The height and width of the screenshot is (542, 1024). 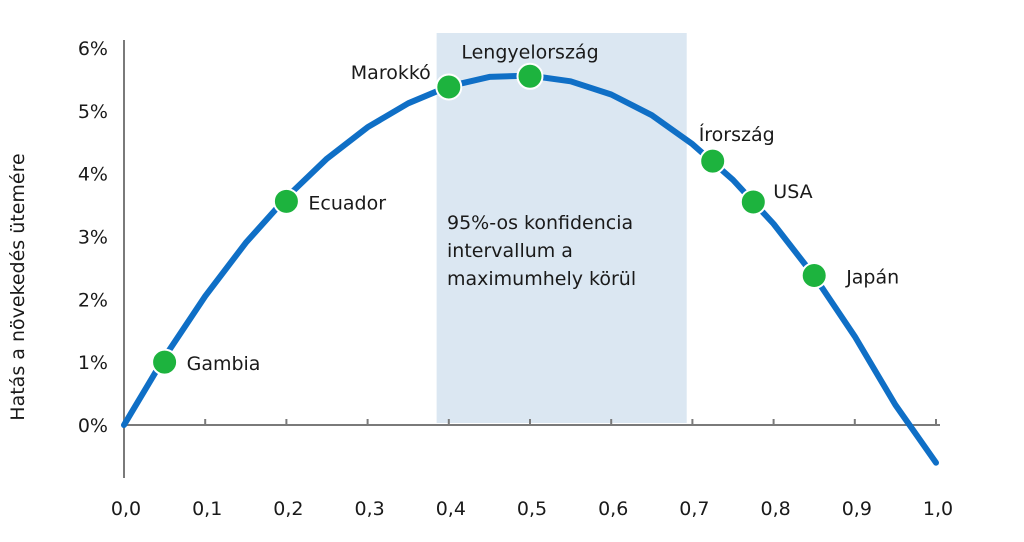 I want to click on point-label: Írország, so click(x=737, y=134).